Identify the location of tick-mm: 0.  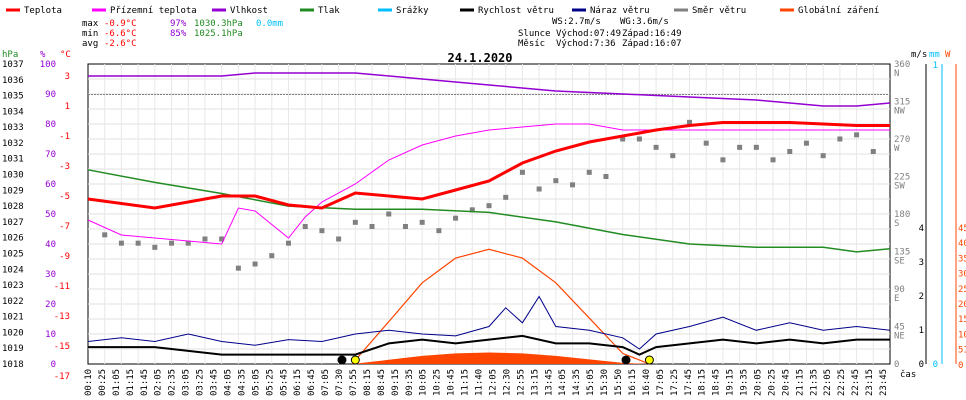
(935, 365).